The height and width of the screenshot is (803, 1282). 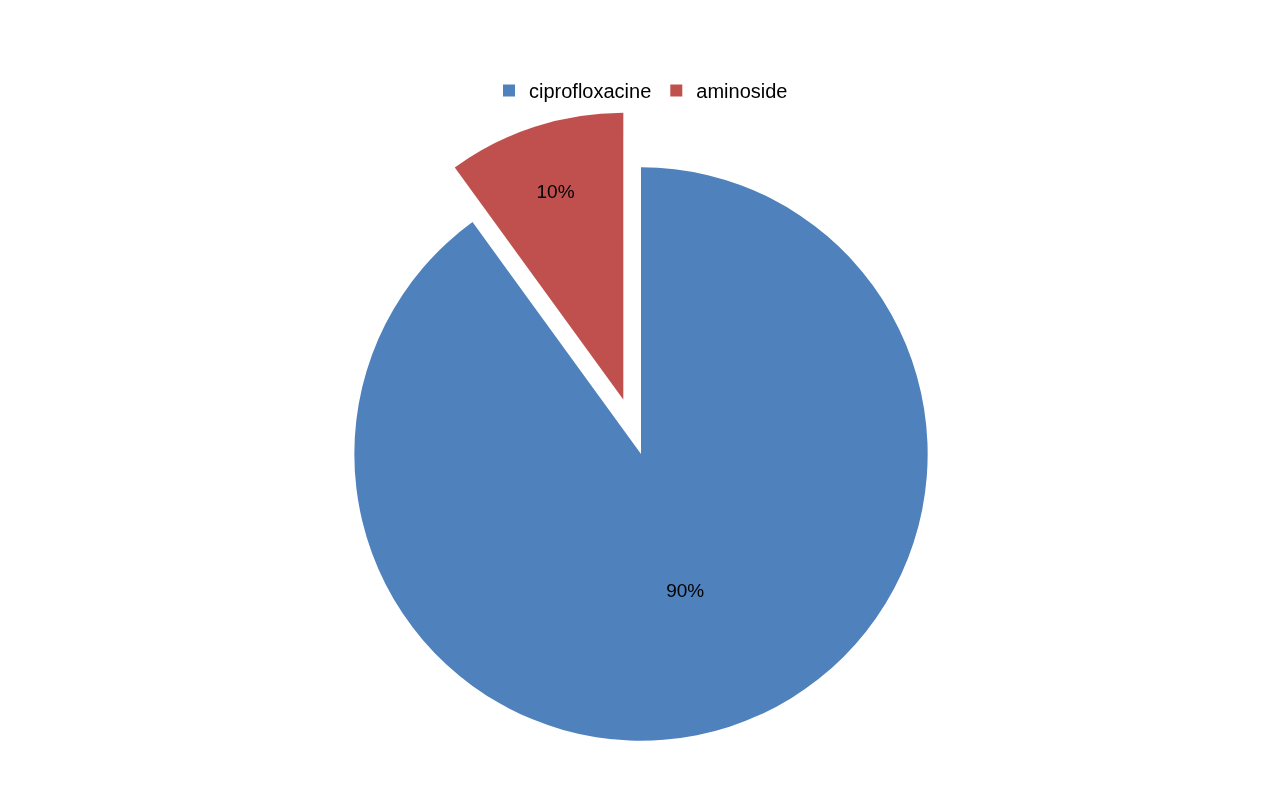 I want to click on data-label: 10%, so click(x=555, y=191).